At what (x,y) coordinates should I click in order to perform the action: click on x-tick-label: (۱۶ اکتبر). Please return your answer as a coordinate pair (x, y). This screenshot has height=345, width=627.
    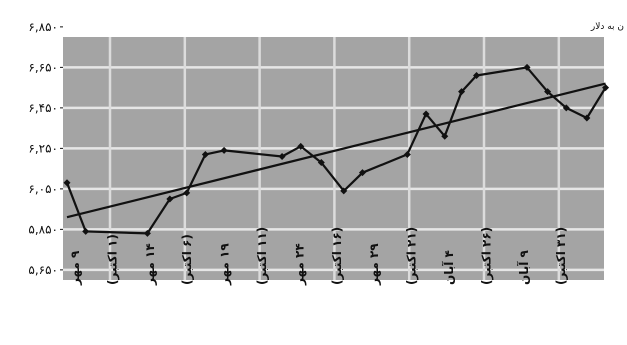
    Looking at the image, I should click on (337, 256).